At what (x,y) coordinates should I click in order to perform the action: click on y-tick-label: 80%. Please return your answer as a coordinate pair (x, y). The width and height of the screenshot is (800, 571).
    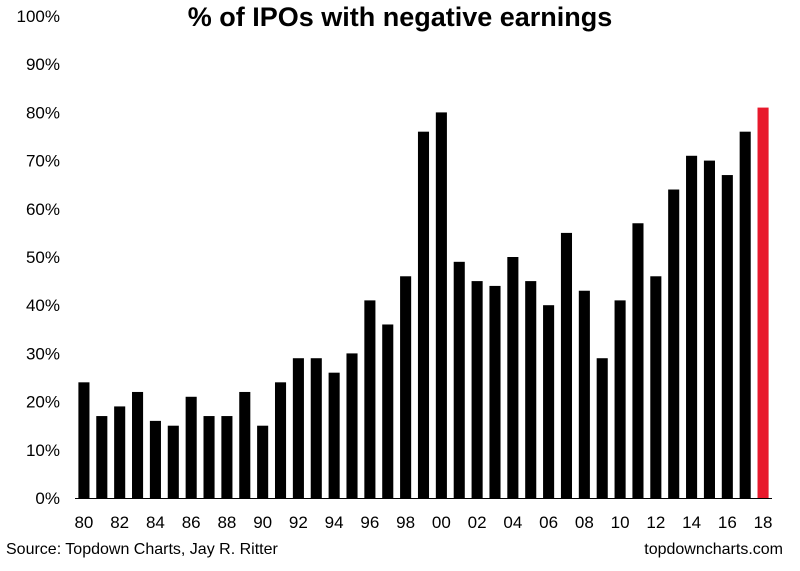
    Looking at the image, I should click on (43, 112).